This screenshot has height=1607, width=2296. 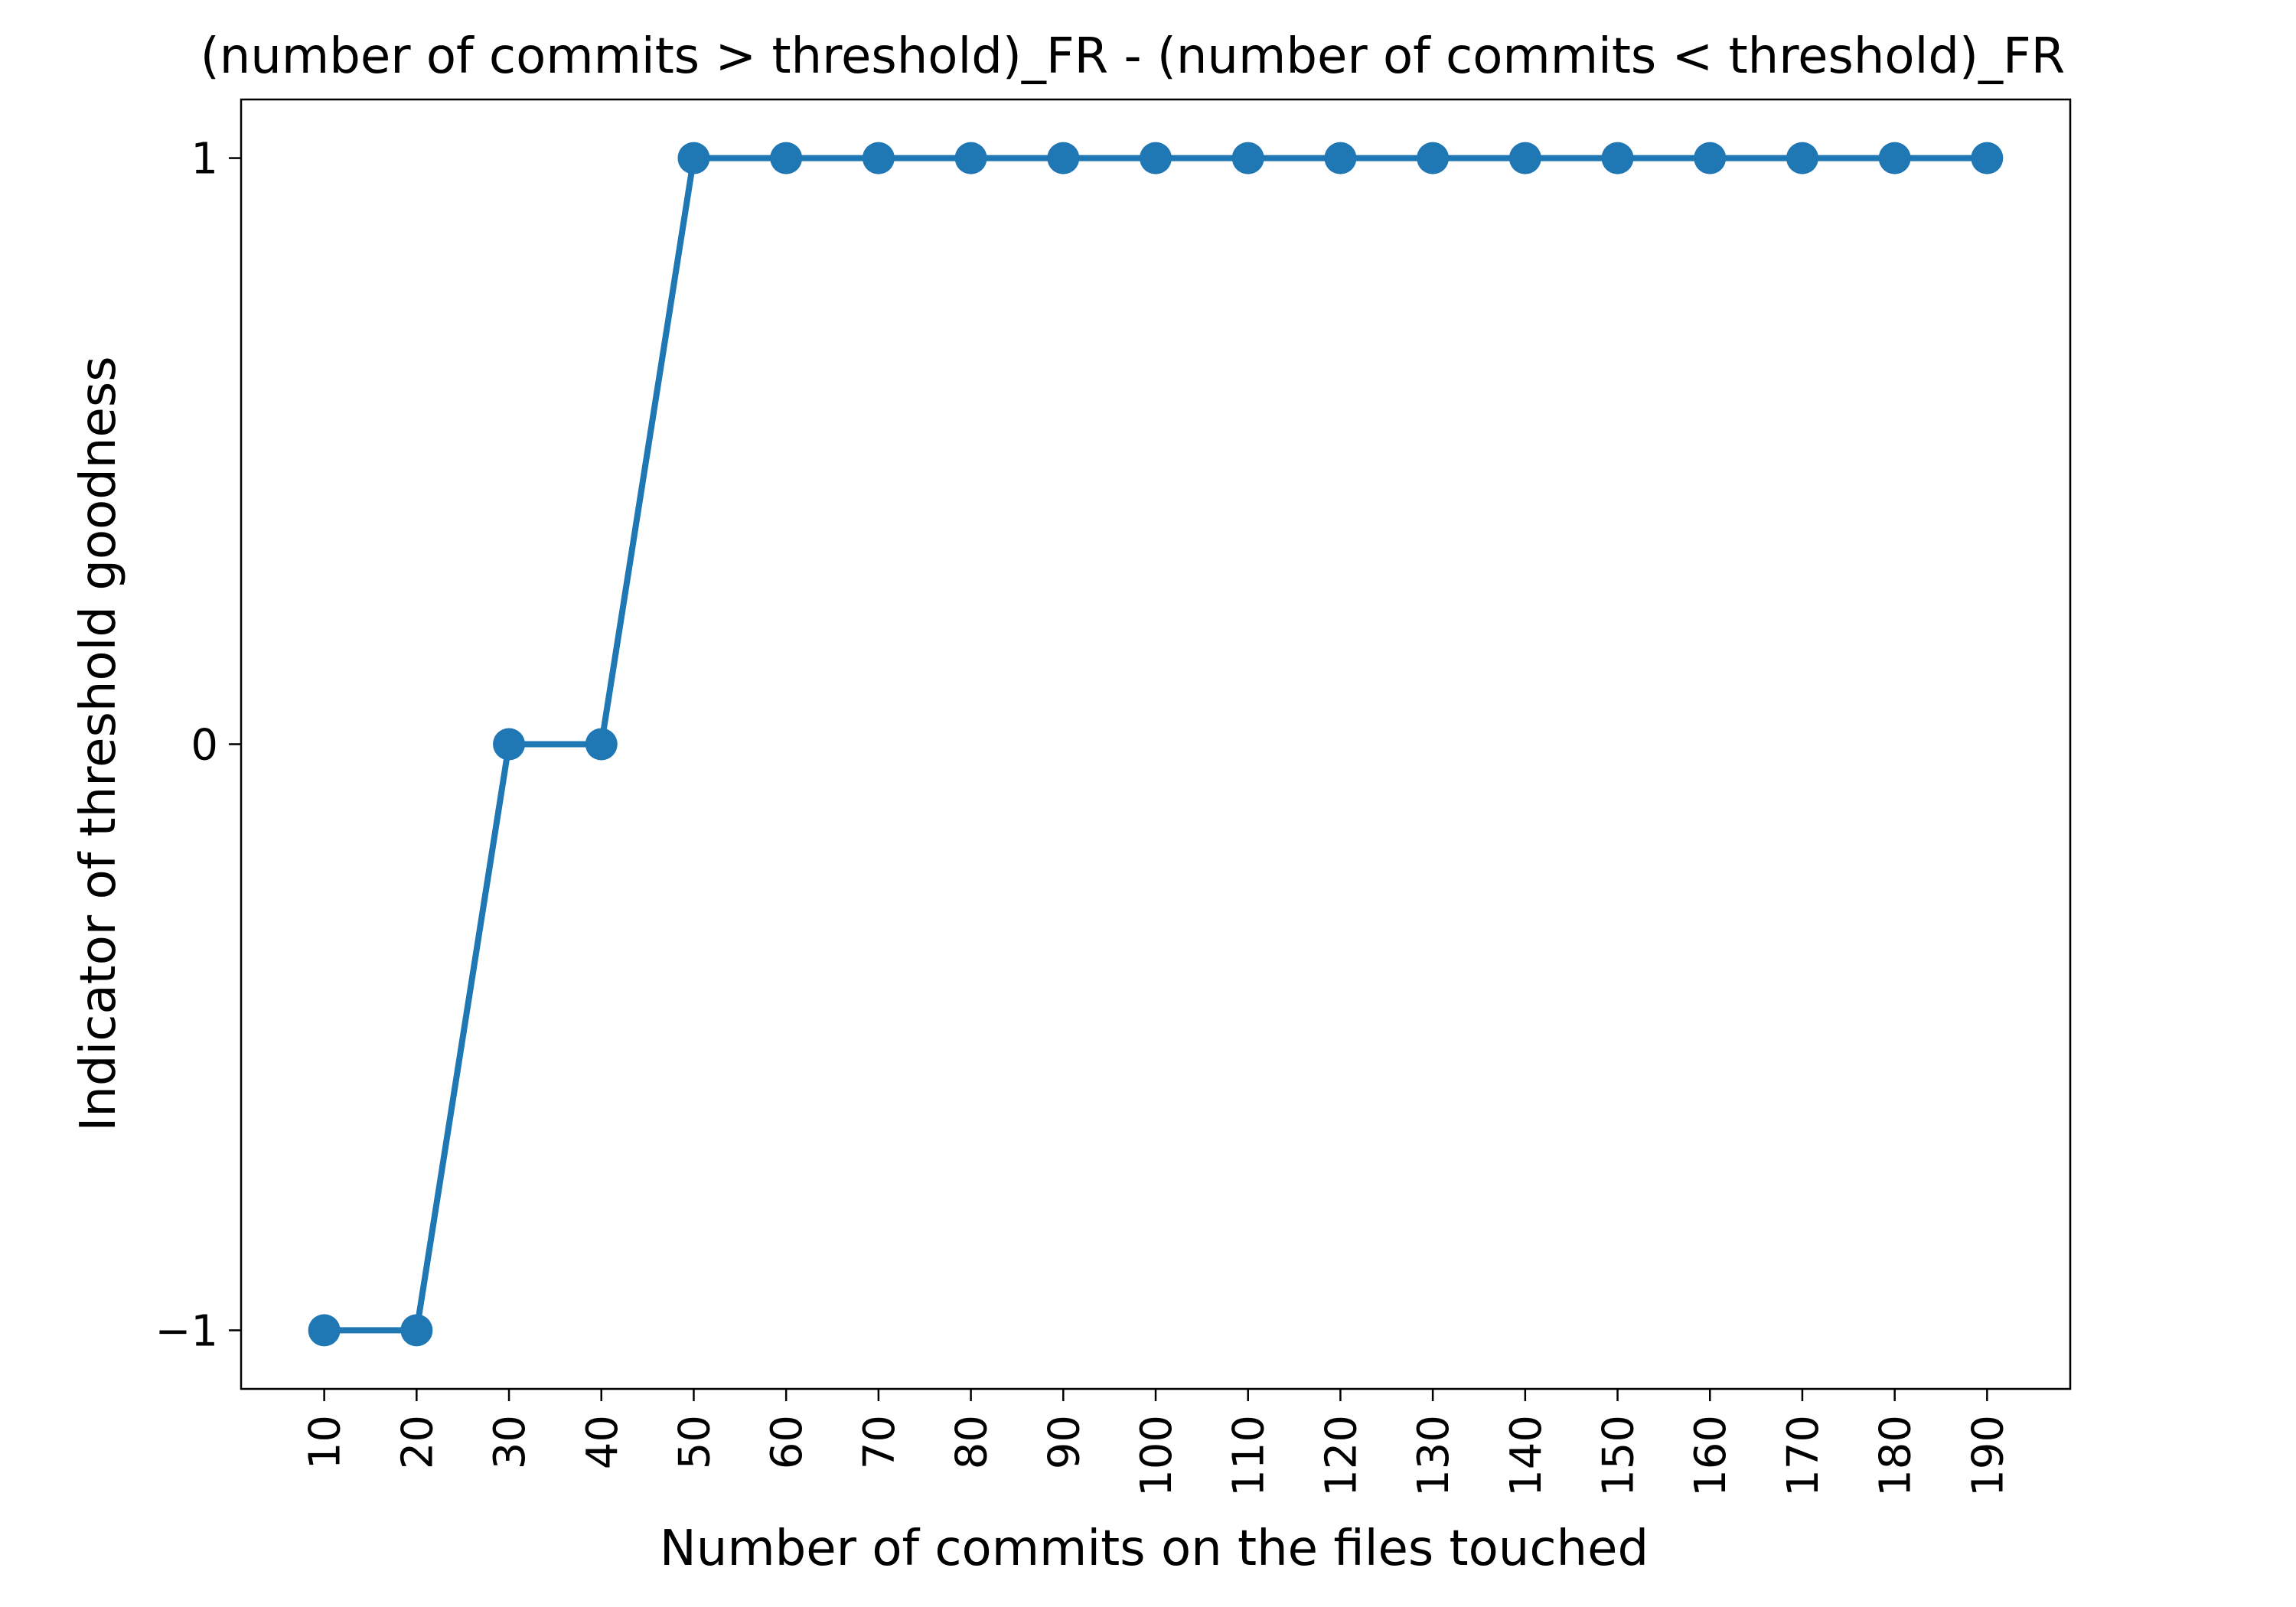 I want to click on y-tick-label: 1, so click(x=204, y=159).